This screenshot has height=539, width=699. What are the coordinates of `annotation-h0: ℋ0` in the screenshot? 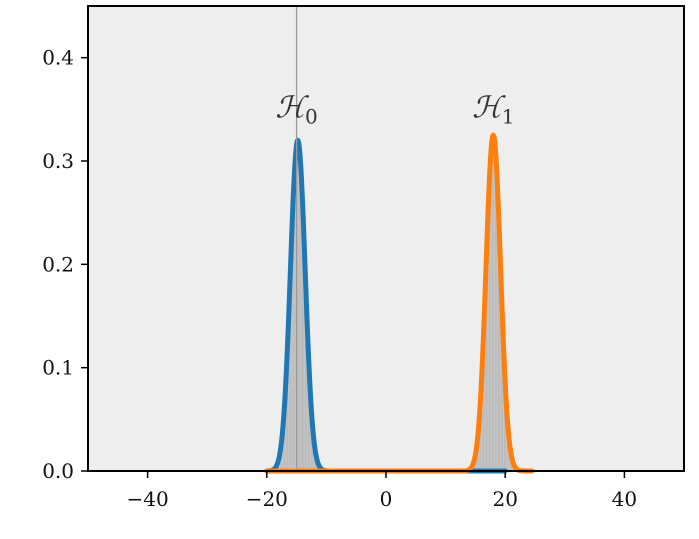 It's located at (296, 109).